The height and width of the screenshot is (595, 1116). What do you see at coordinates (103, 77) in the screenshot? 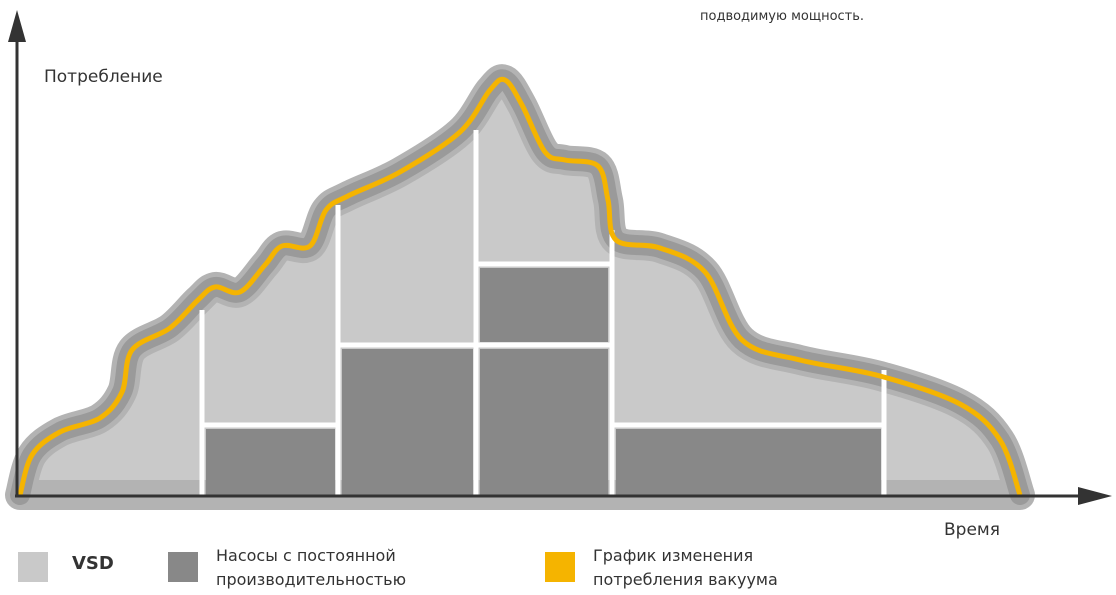
I see `y-axis-label: Потребление` at bounding box center [103, 77].